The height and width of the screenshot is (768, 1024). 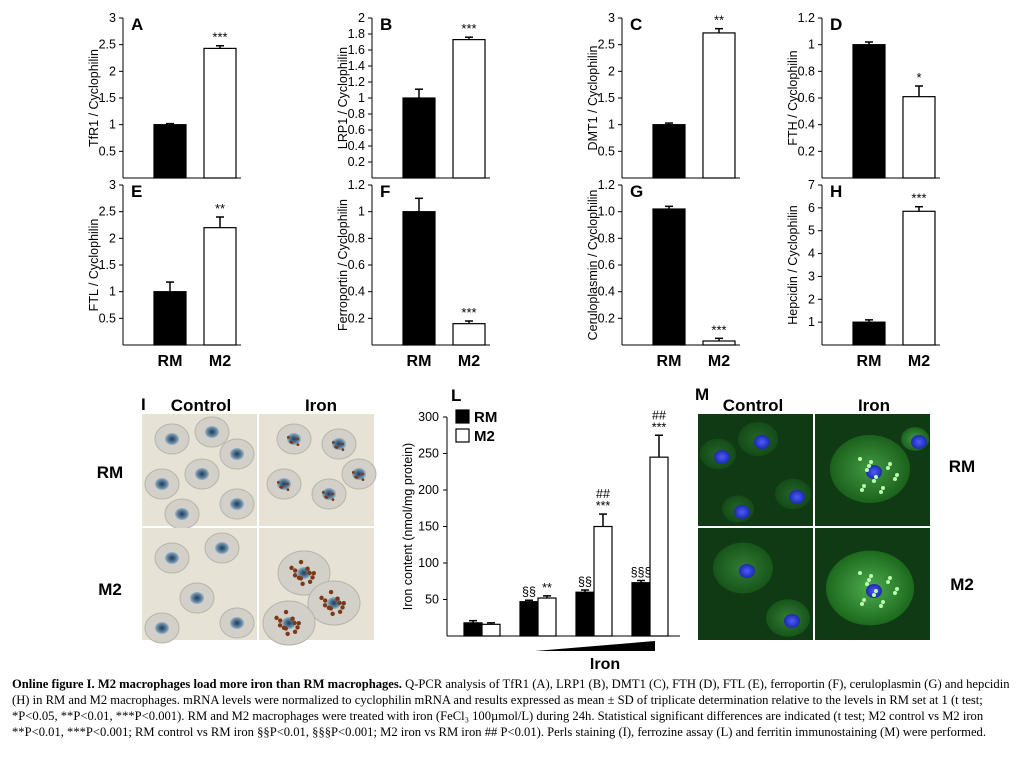 I want to click on column-label-iron: Iron, so click(x=874, y=405).